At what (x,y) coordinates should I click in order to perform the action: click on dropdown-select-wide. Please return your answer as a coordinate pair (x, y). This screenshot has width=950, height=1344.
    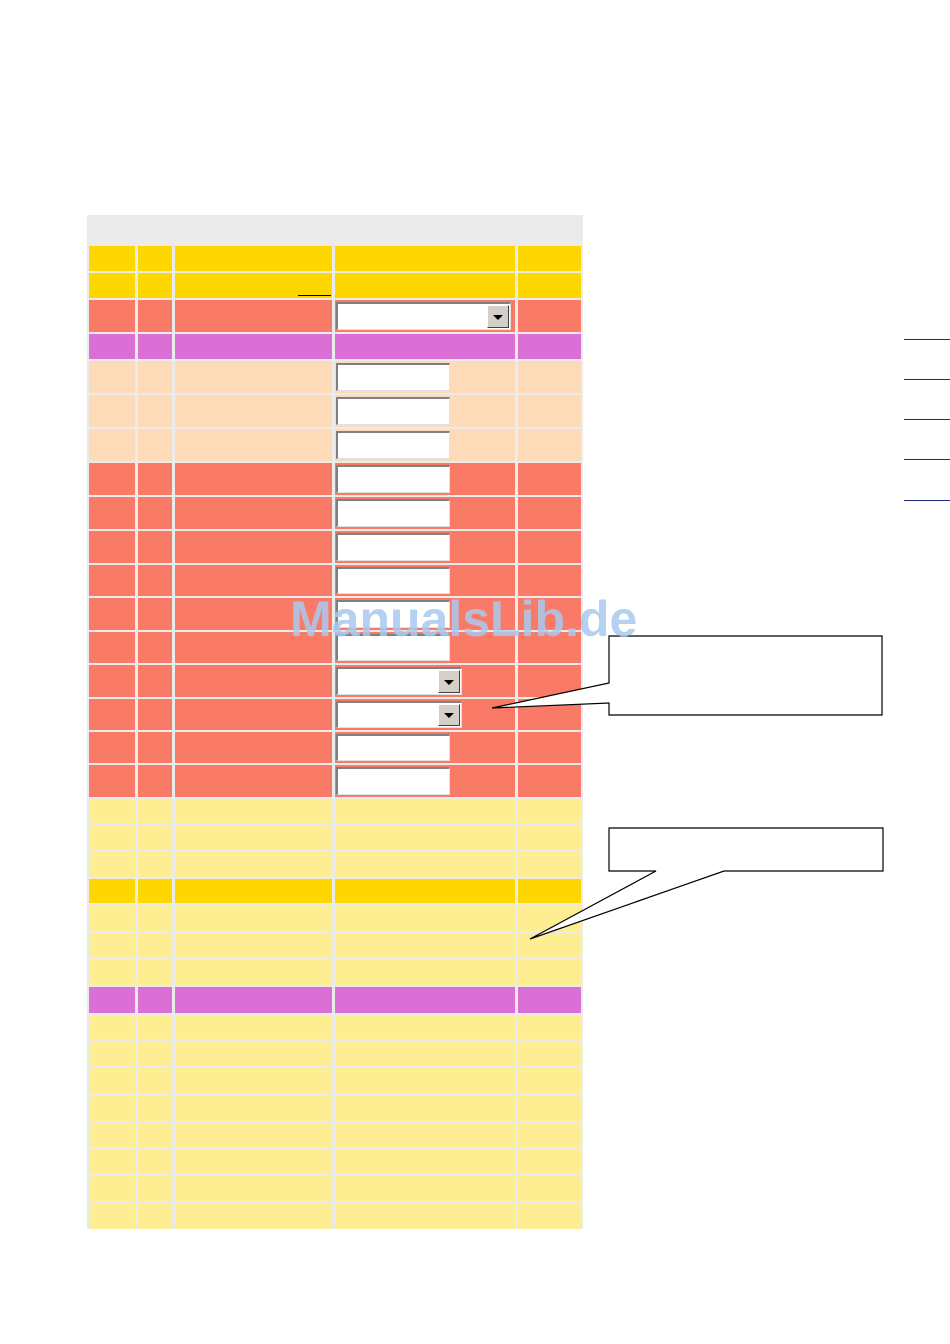
    Looking at the image, I should click on (423, 316).